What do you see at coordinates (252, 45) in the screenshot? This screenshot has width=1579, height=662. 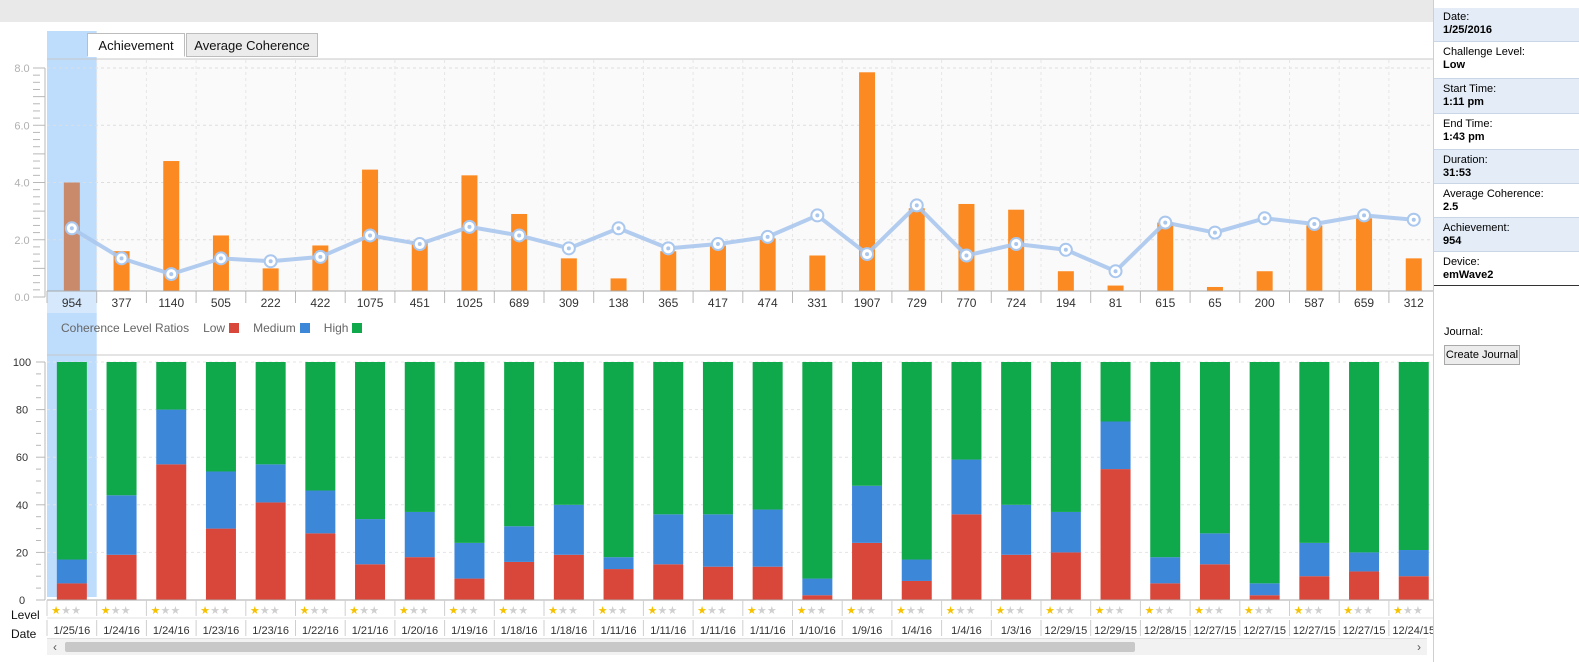 I see `tab-average-coherence: Average Coherence` at bounding box center [252, 45].